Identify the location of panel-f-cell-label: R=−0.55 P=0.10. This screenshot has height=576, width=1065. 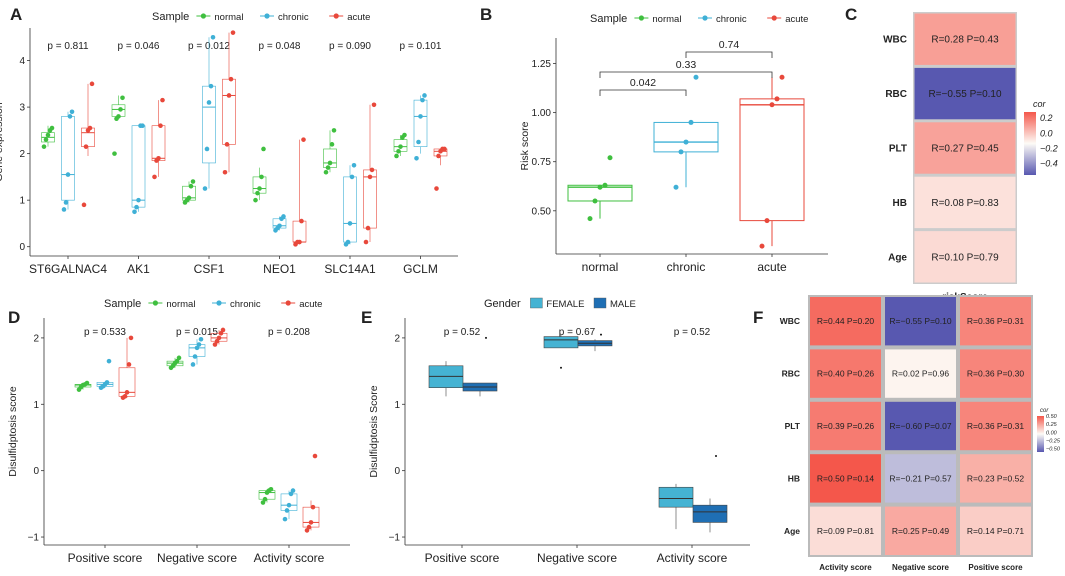
(920, 321).